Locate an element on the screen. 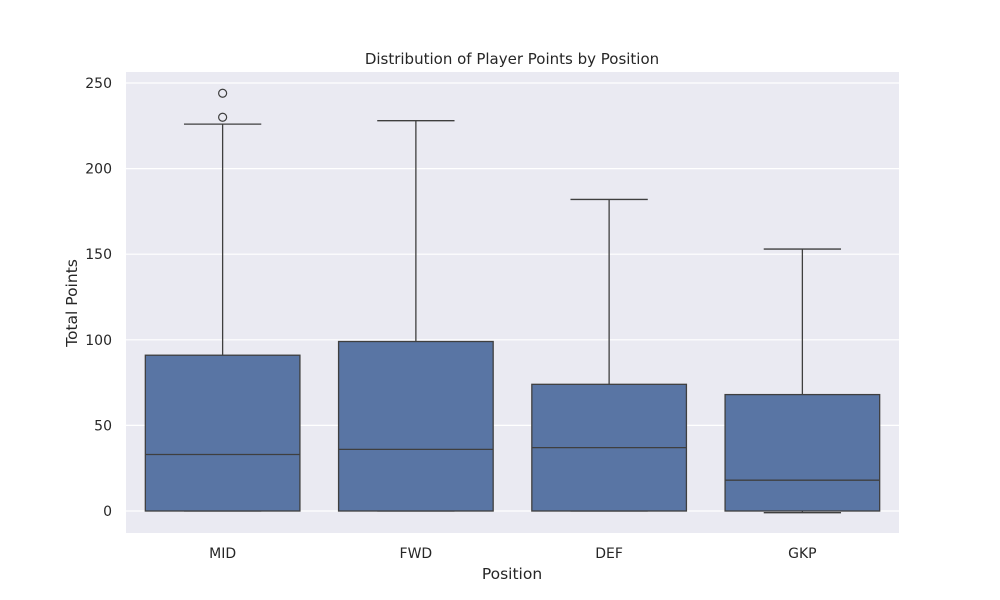  y-tick-label: 200 is located at coordinates (98, 170).